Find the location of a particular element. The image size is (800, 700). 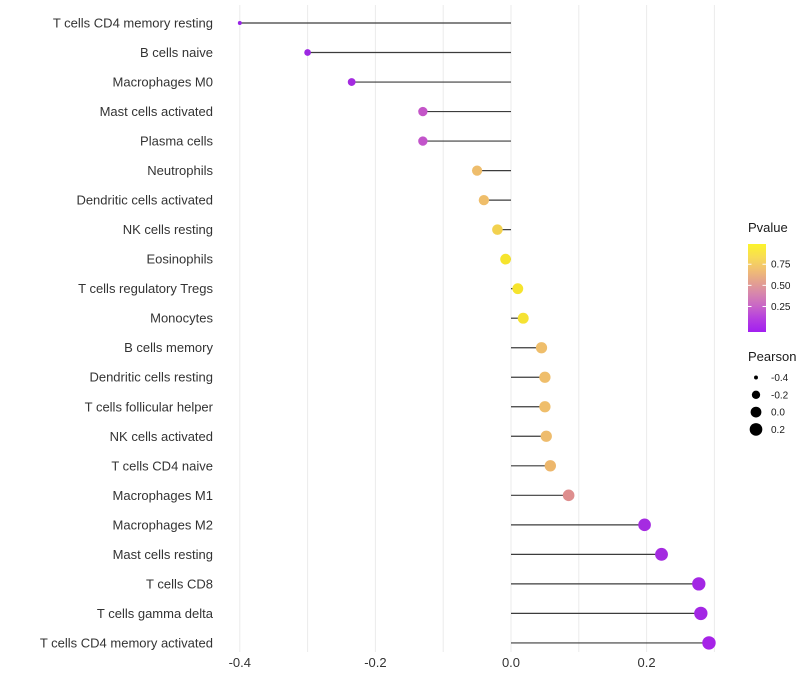

pearson-size-label: -0.2 is located at coordinates (780, 395).